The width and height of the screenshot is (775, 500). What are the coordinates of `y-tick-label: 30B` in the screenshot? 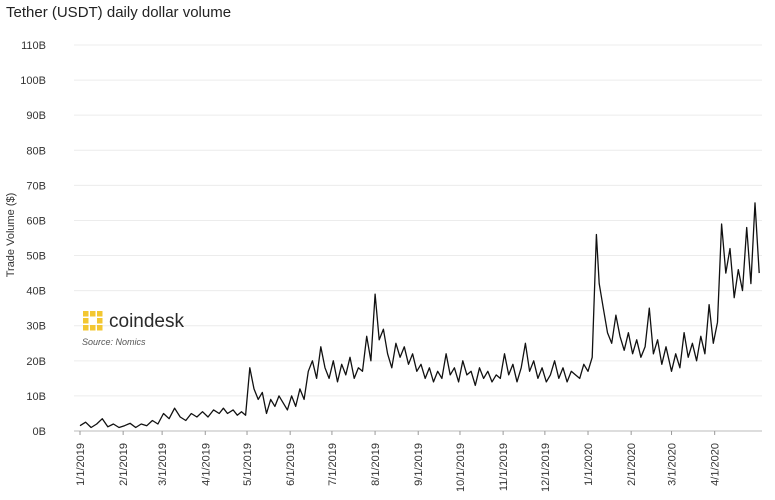 It's located at (36, 327).